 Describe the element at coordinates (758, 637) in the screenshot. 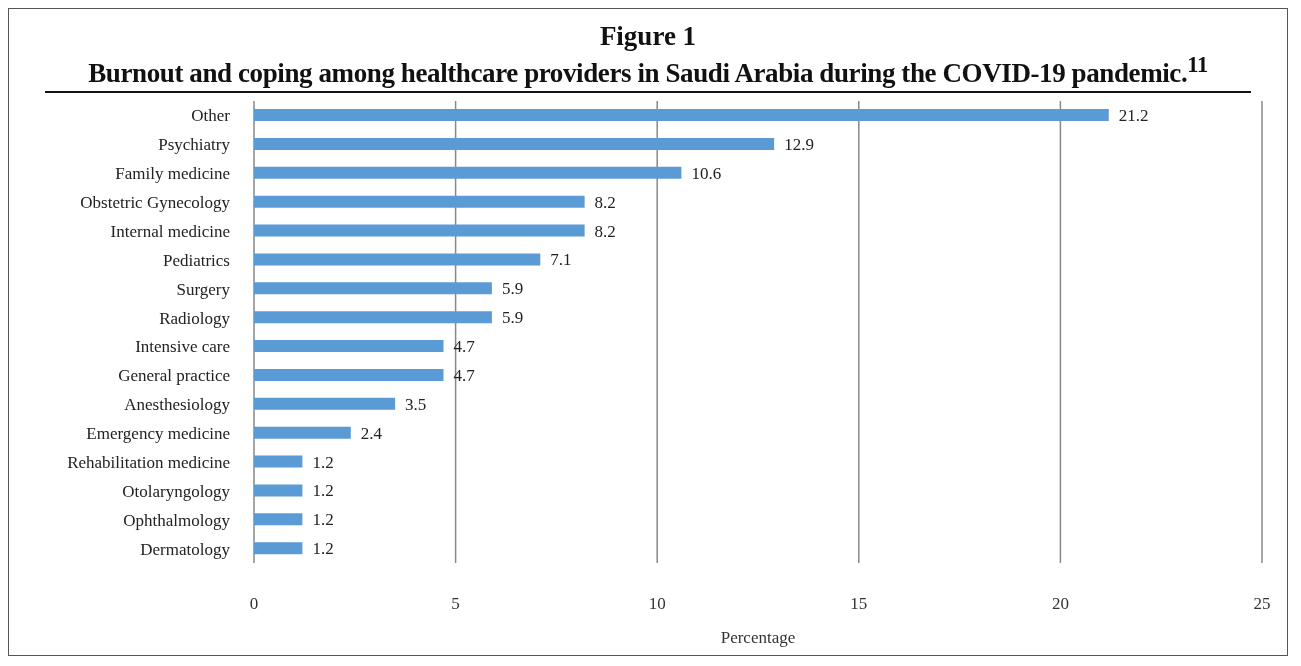

I see `x-axis-title: Percentage` at that location.